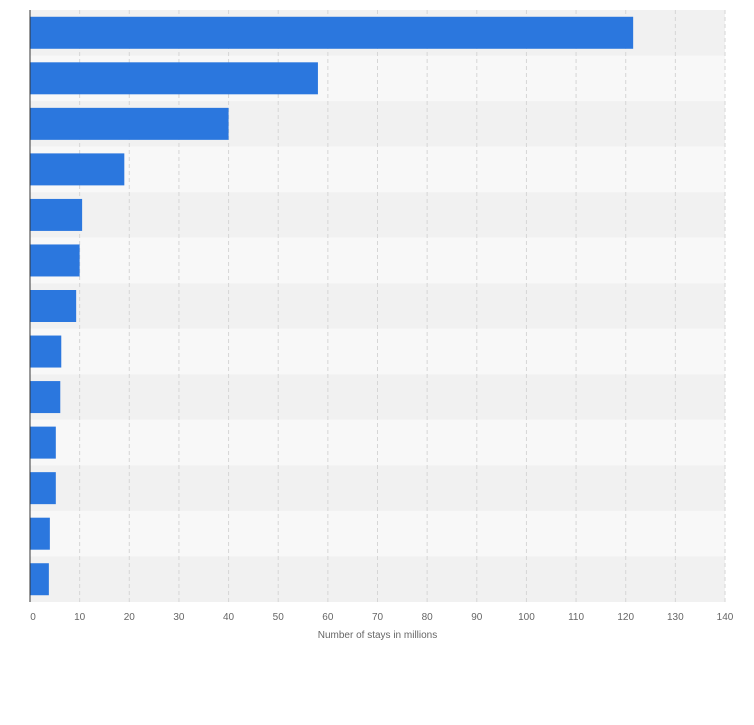 The height and width of the screenshot is (725, 754). What do you see at coordinates (576, 617) in the screenshot?
I see `x-tick-label: 110` at bounding box center [576, 617].